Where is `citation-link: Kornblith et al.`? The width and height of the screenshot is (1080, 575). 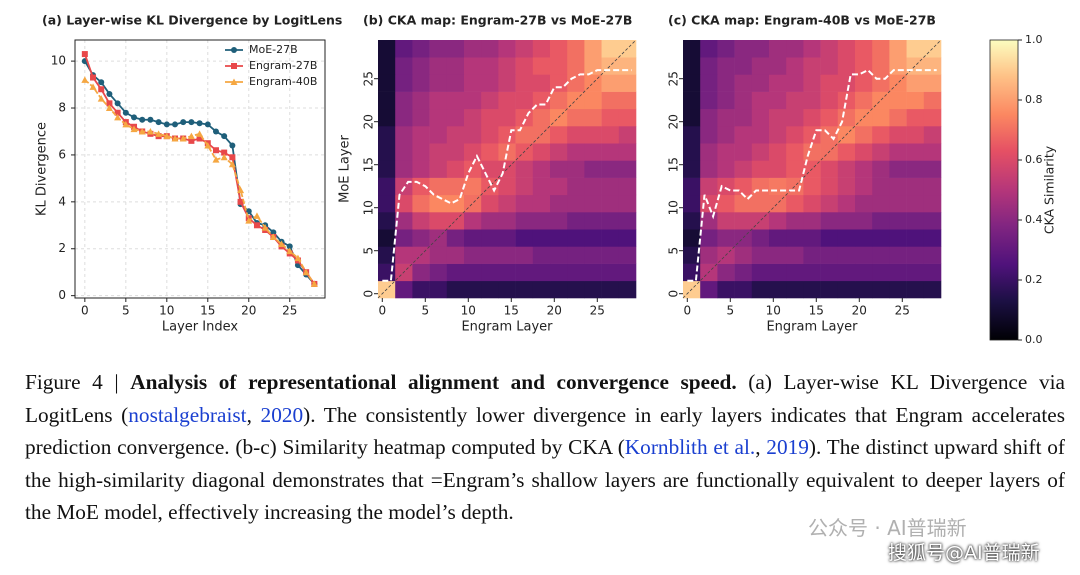
citation-link: Kornblith et al. is located at coordinates (690, 447).